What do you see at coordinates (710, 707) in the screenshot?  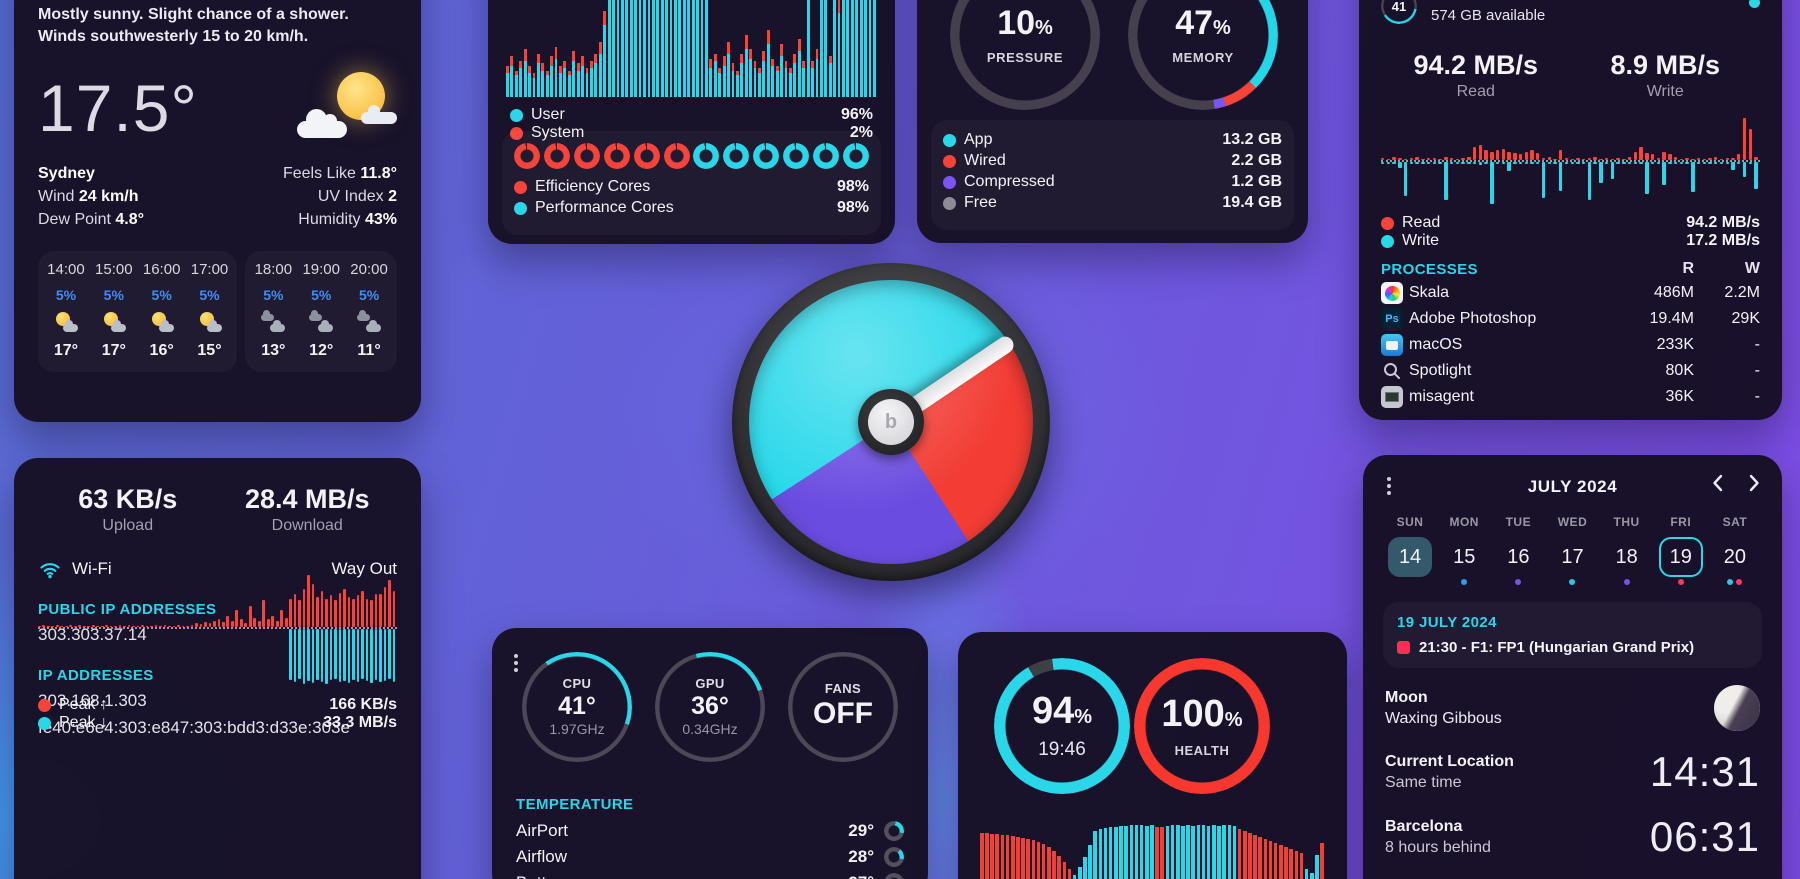 I see `sensor-gauge: GPU 36° 0.34GHz` at bounding box center [710, 707].